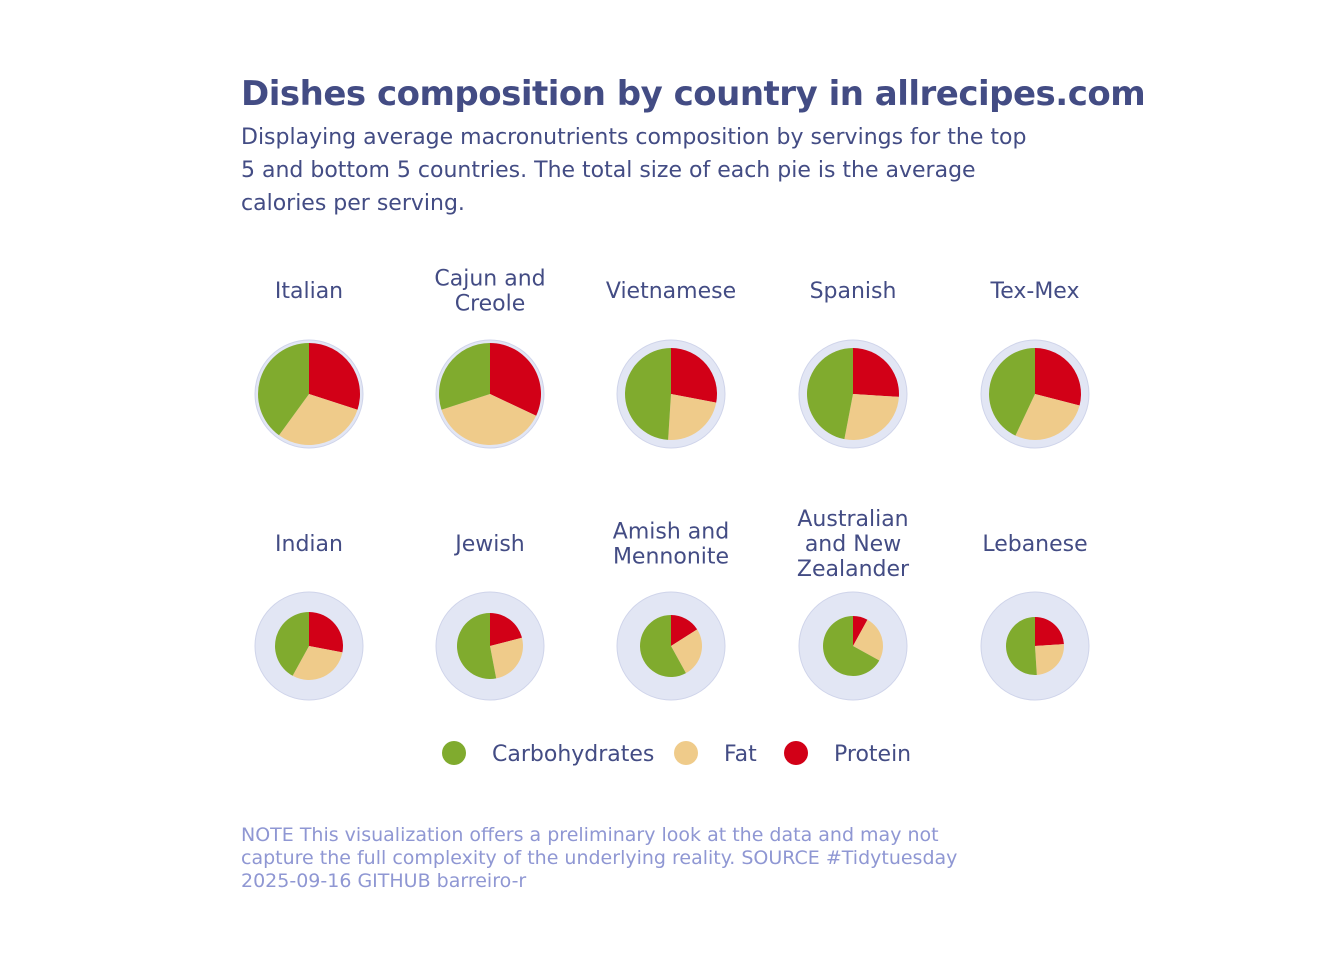  Describe the element at coordinates (853, 569) in the screenshot. I see `panel-label: Zealander` at that location.